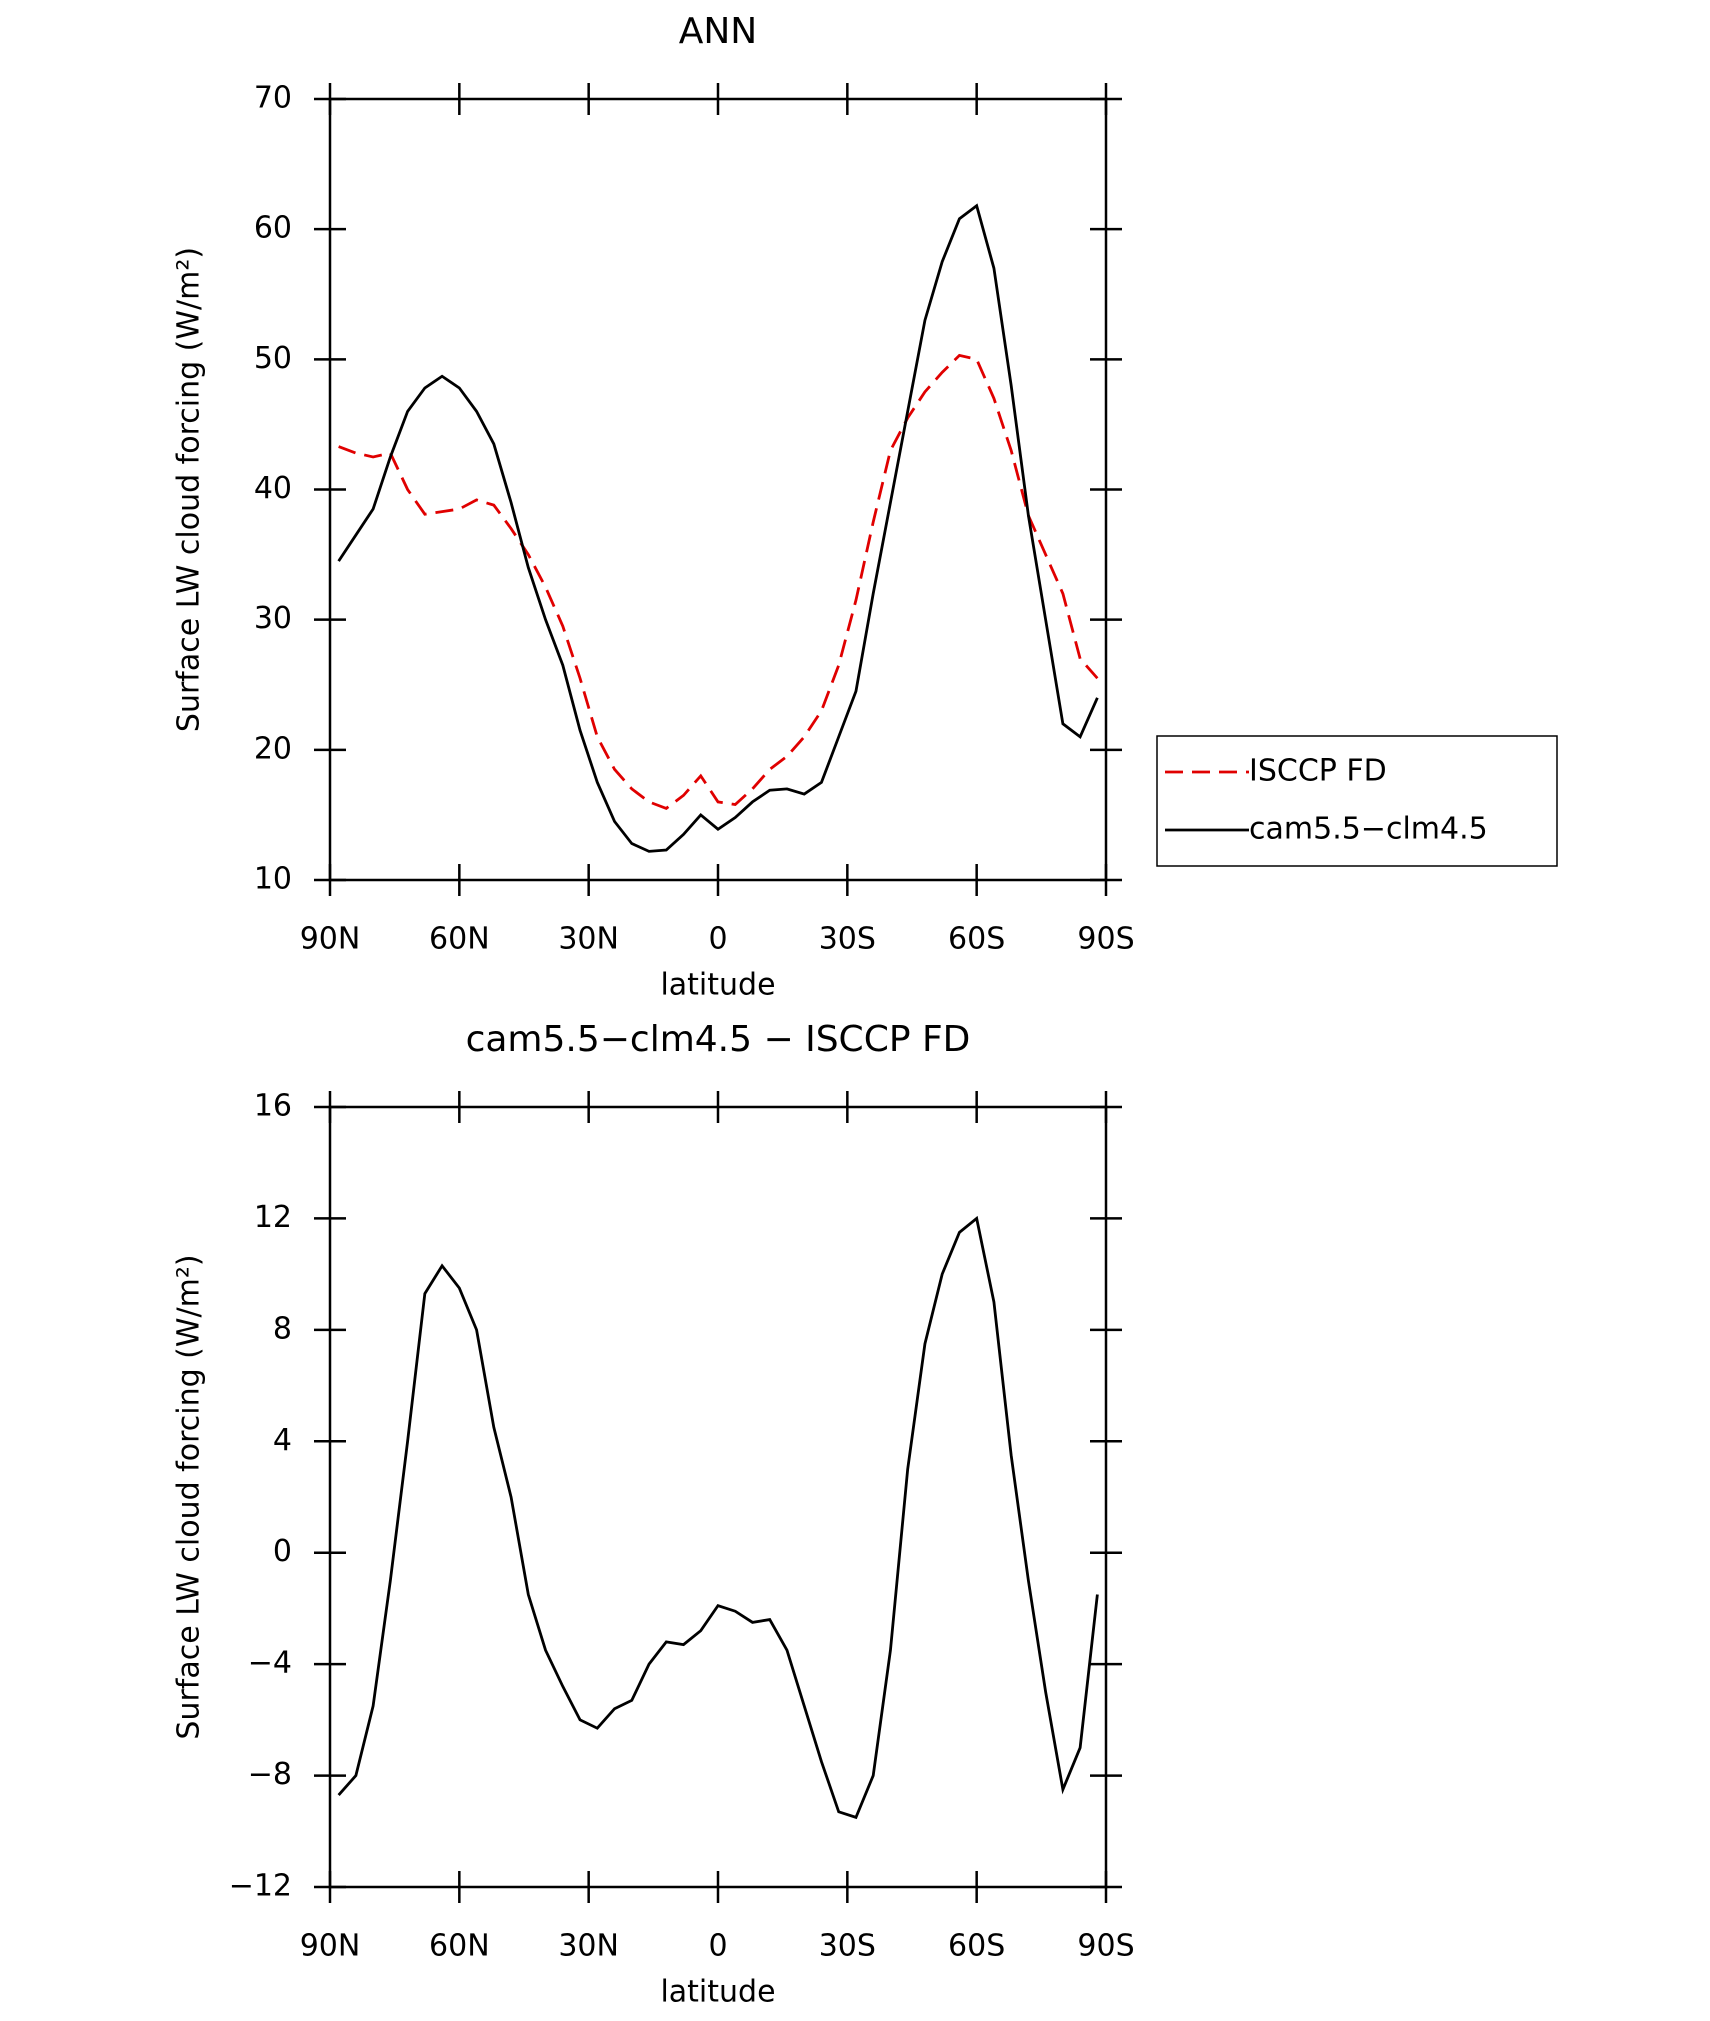 Image resolution: width=1710 pixels, height=2021 pixels. What do you see at coordinates (1357, 801) in the screenshot?
I see `legend-box` at bounding box center [1357, 801].